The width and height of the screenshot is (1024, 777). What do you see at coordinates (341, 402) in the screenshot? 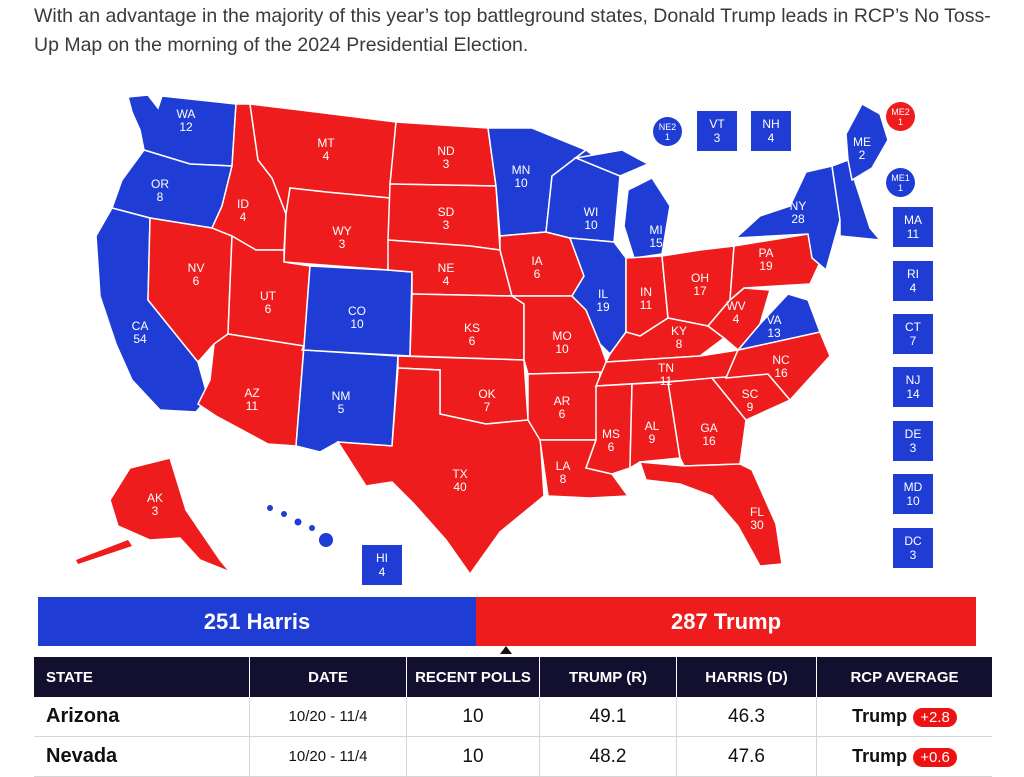
I see `state-label-NM: NM 5` at bounding box center [341, 402].